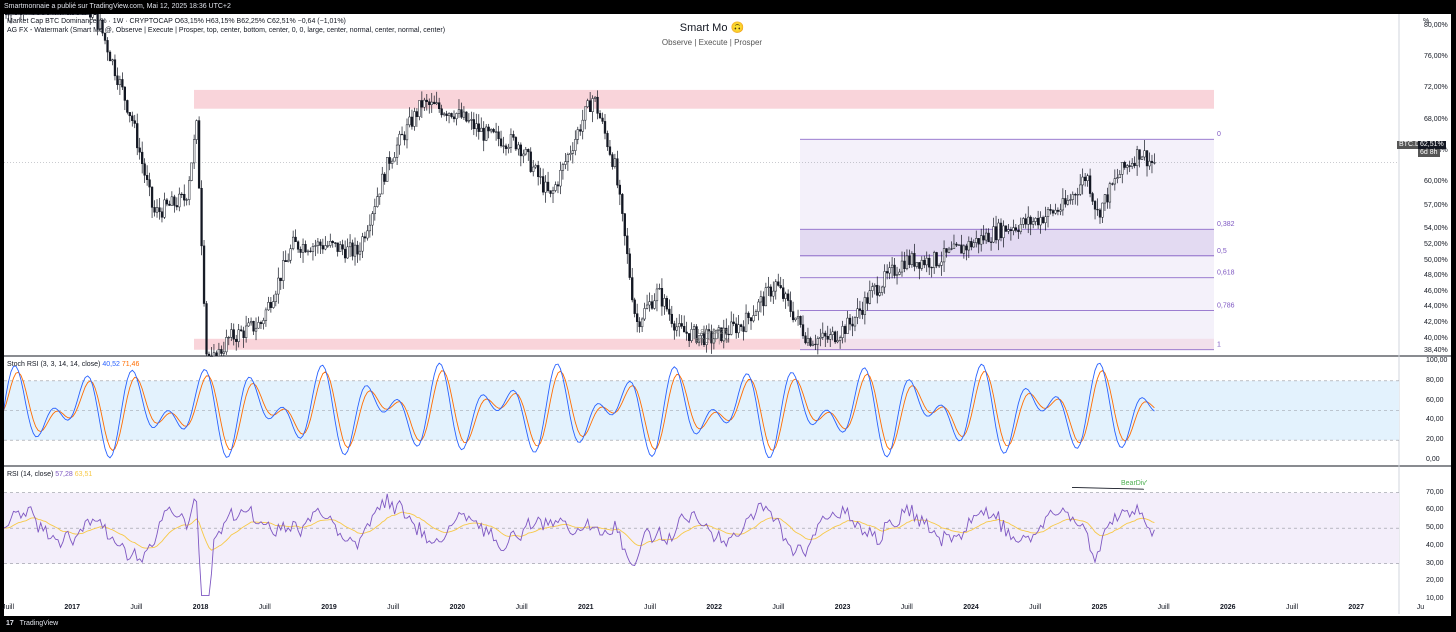 Image resolution: width=1456 pixels, height=632 pixels. What do you see at coordinates (1436, 338) in the screenshot?
I see `price-axis-label: 40,00%` at bounding box center [1436, 338].